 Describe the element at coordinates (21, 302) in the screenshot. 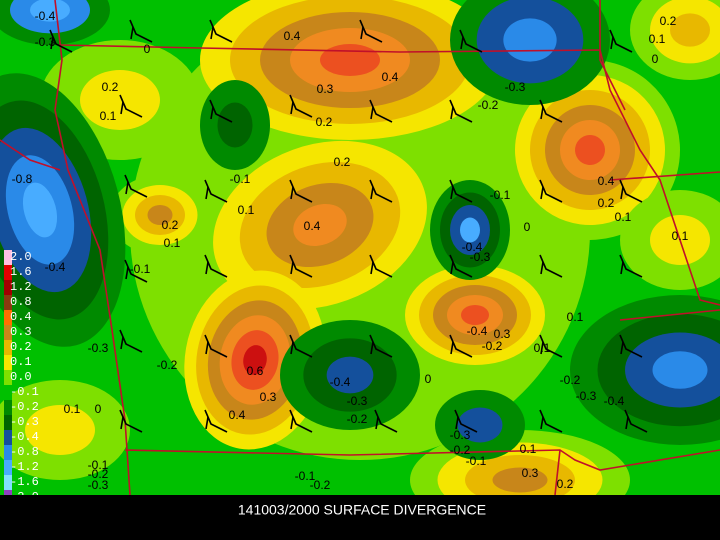

I see `legend-label: 0.8` at that location.